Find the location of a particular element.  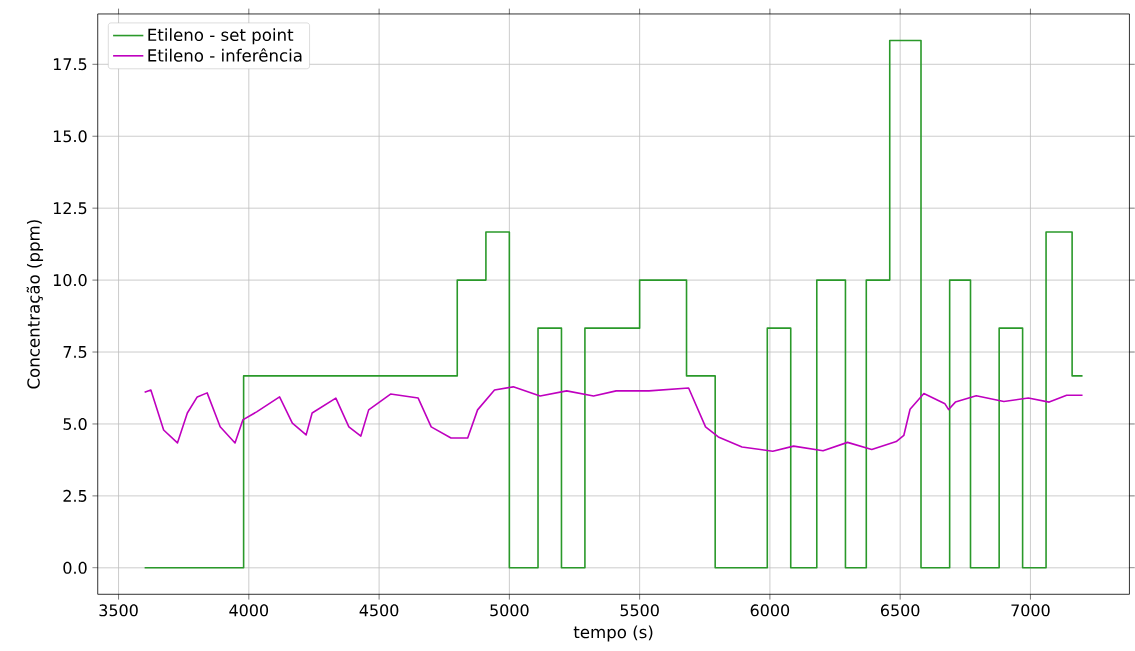

x-tick-label: 6000 is located at coordinates (770, 610).